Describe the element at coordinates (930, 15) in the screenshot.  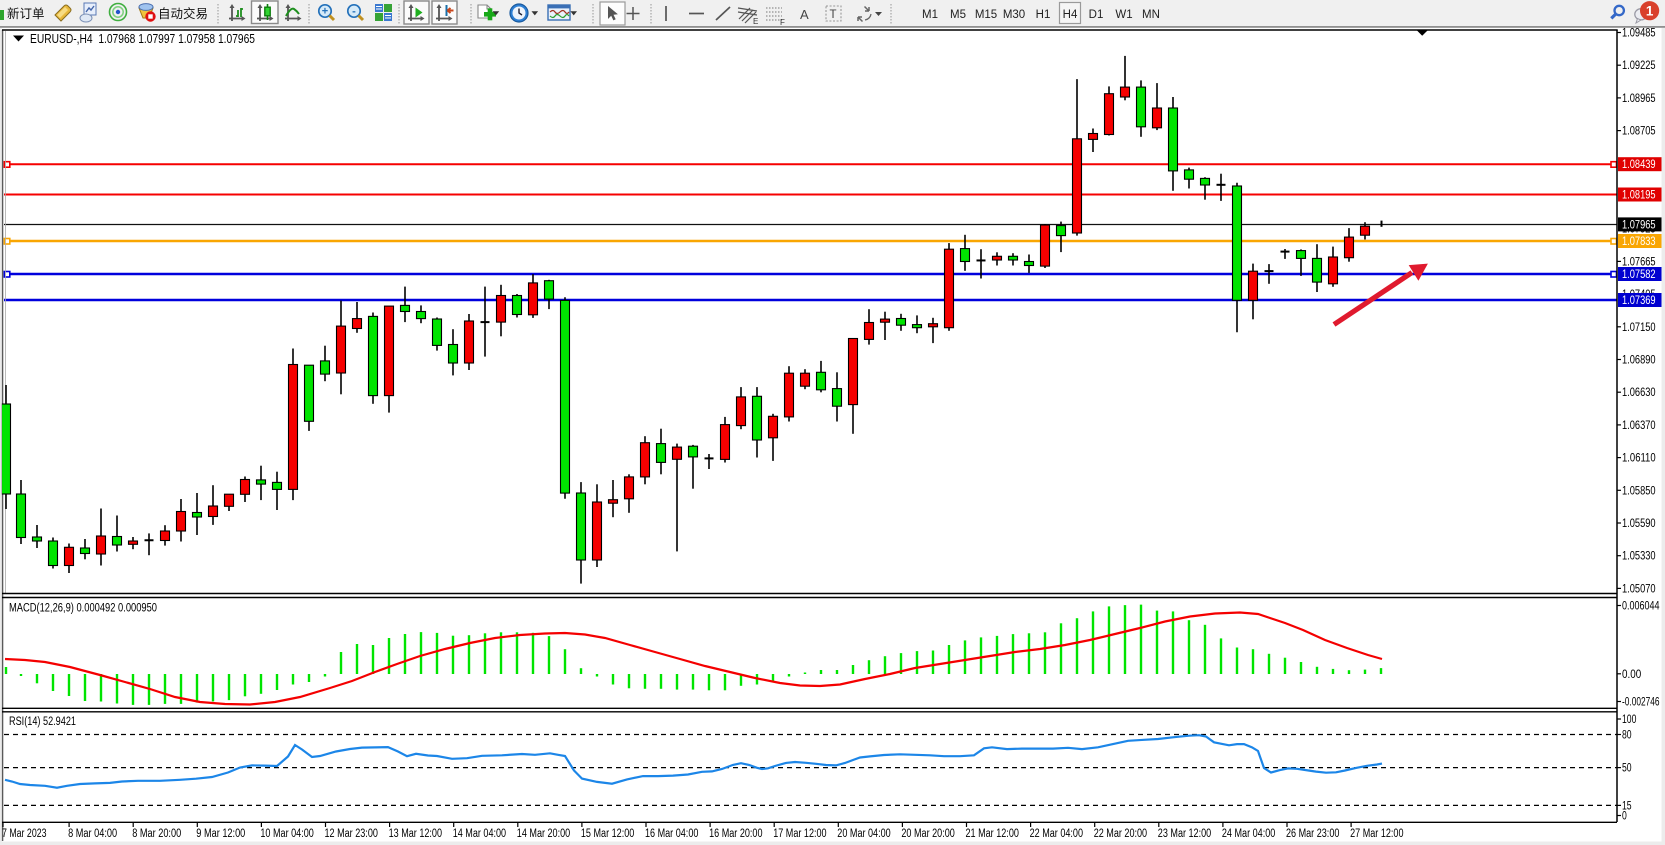
I see `svg-text: M1` at that location.